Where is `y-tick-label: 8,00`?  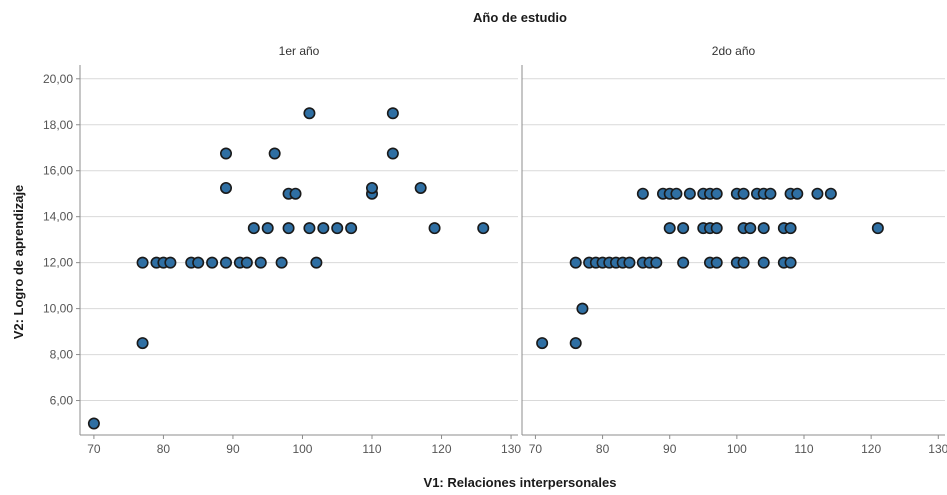 y-tick-label: 8,00 is located at coordinates (62, 355).